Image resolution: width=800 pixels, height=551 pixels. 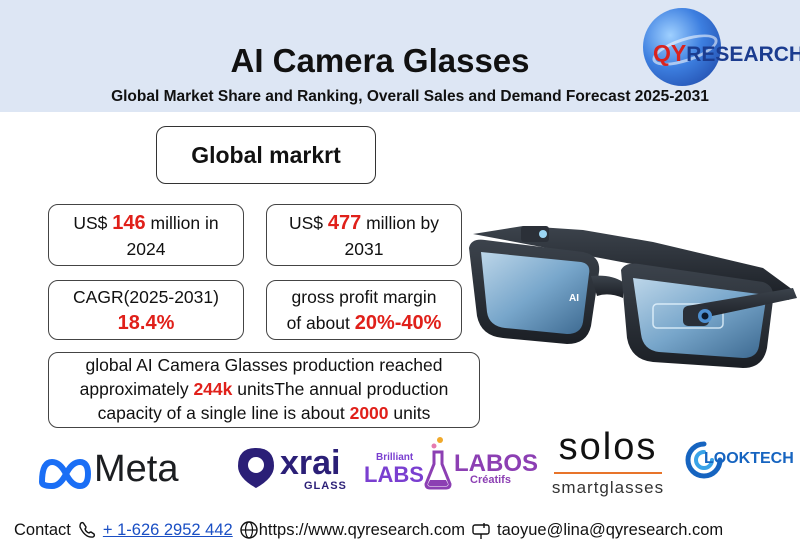 I want to click on globe-icon, so click(x=682, y=47).